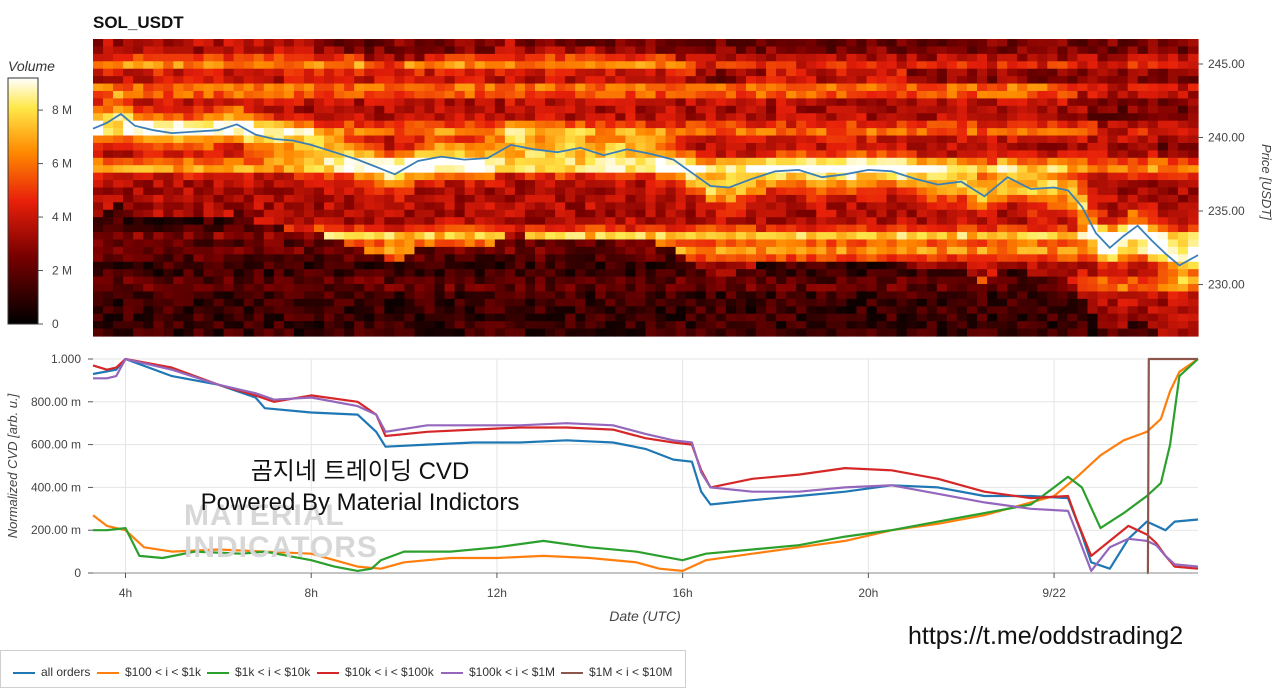 The width and height of the screenshot is (1280, 690). Describe the element at coordinates (375, 672) in the screenshot. I see `legend-item-10k-100k: $10k < i < $100k` at that location.